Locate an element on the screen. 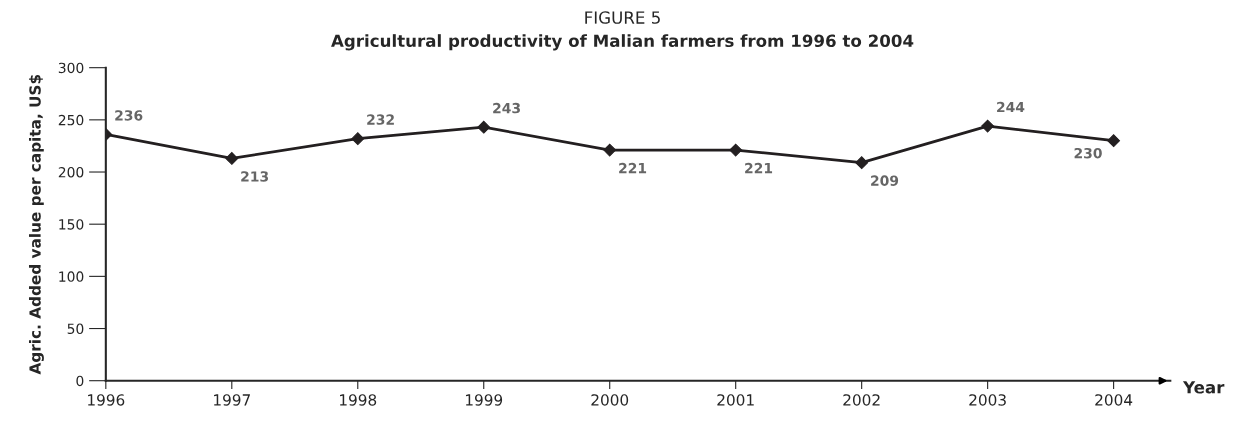 This screenshot has width=1245, height=423. data-label: 209 is located at coordinates (885, 180).